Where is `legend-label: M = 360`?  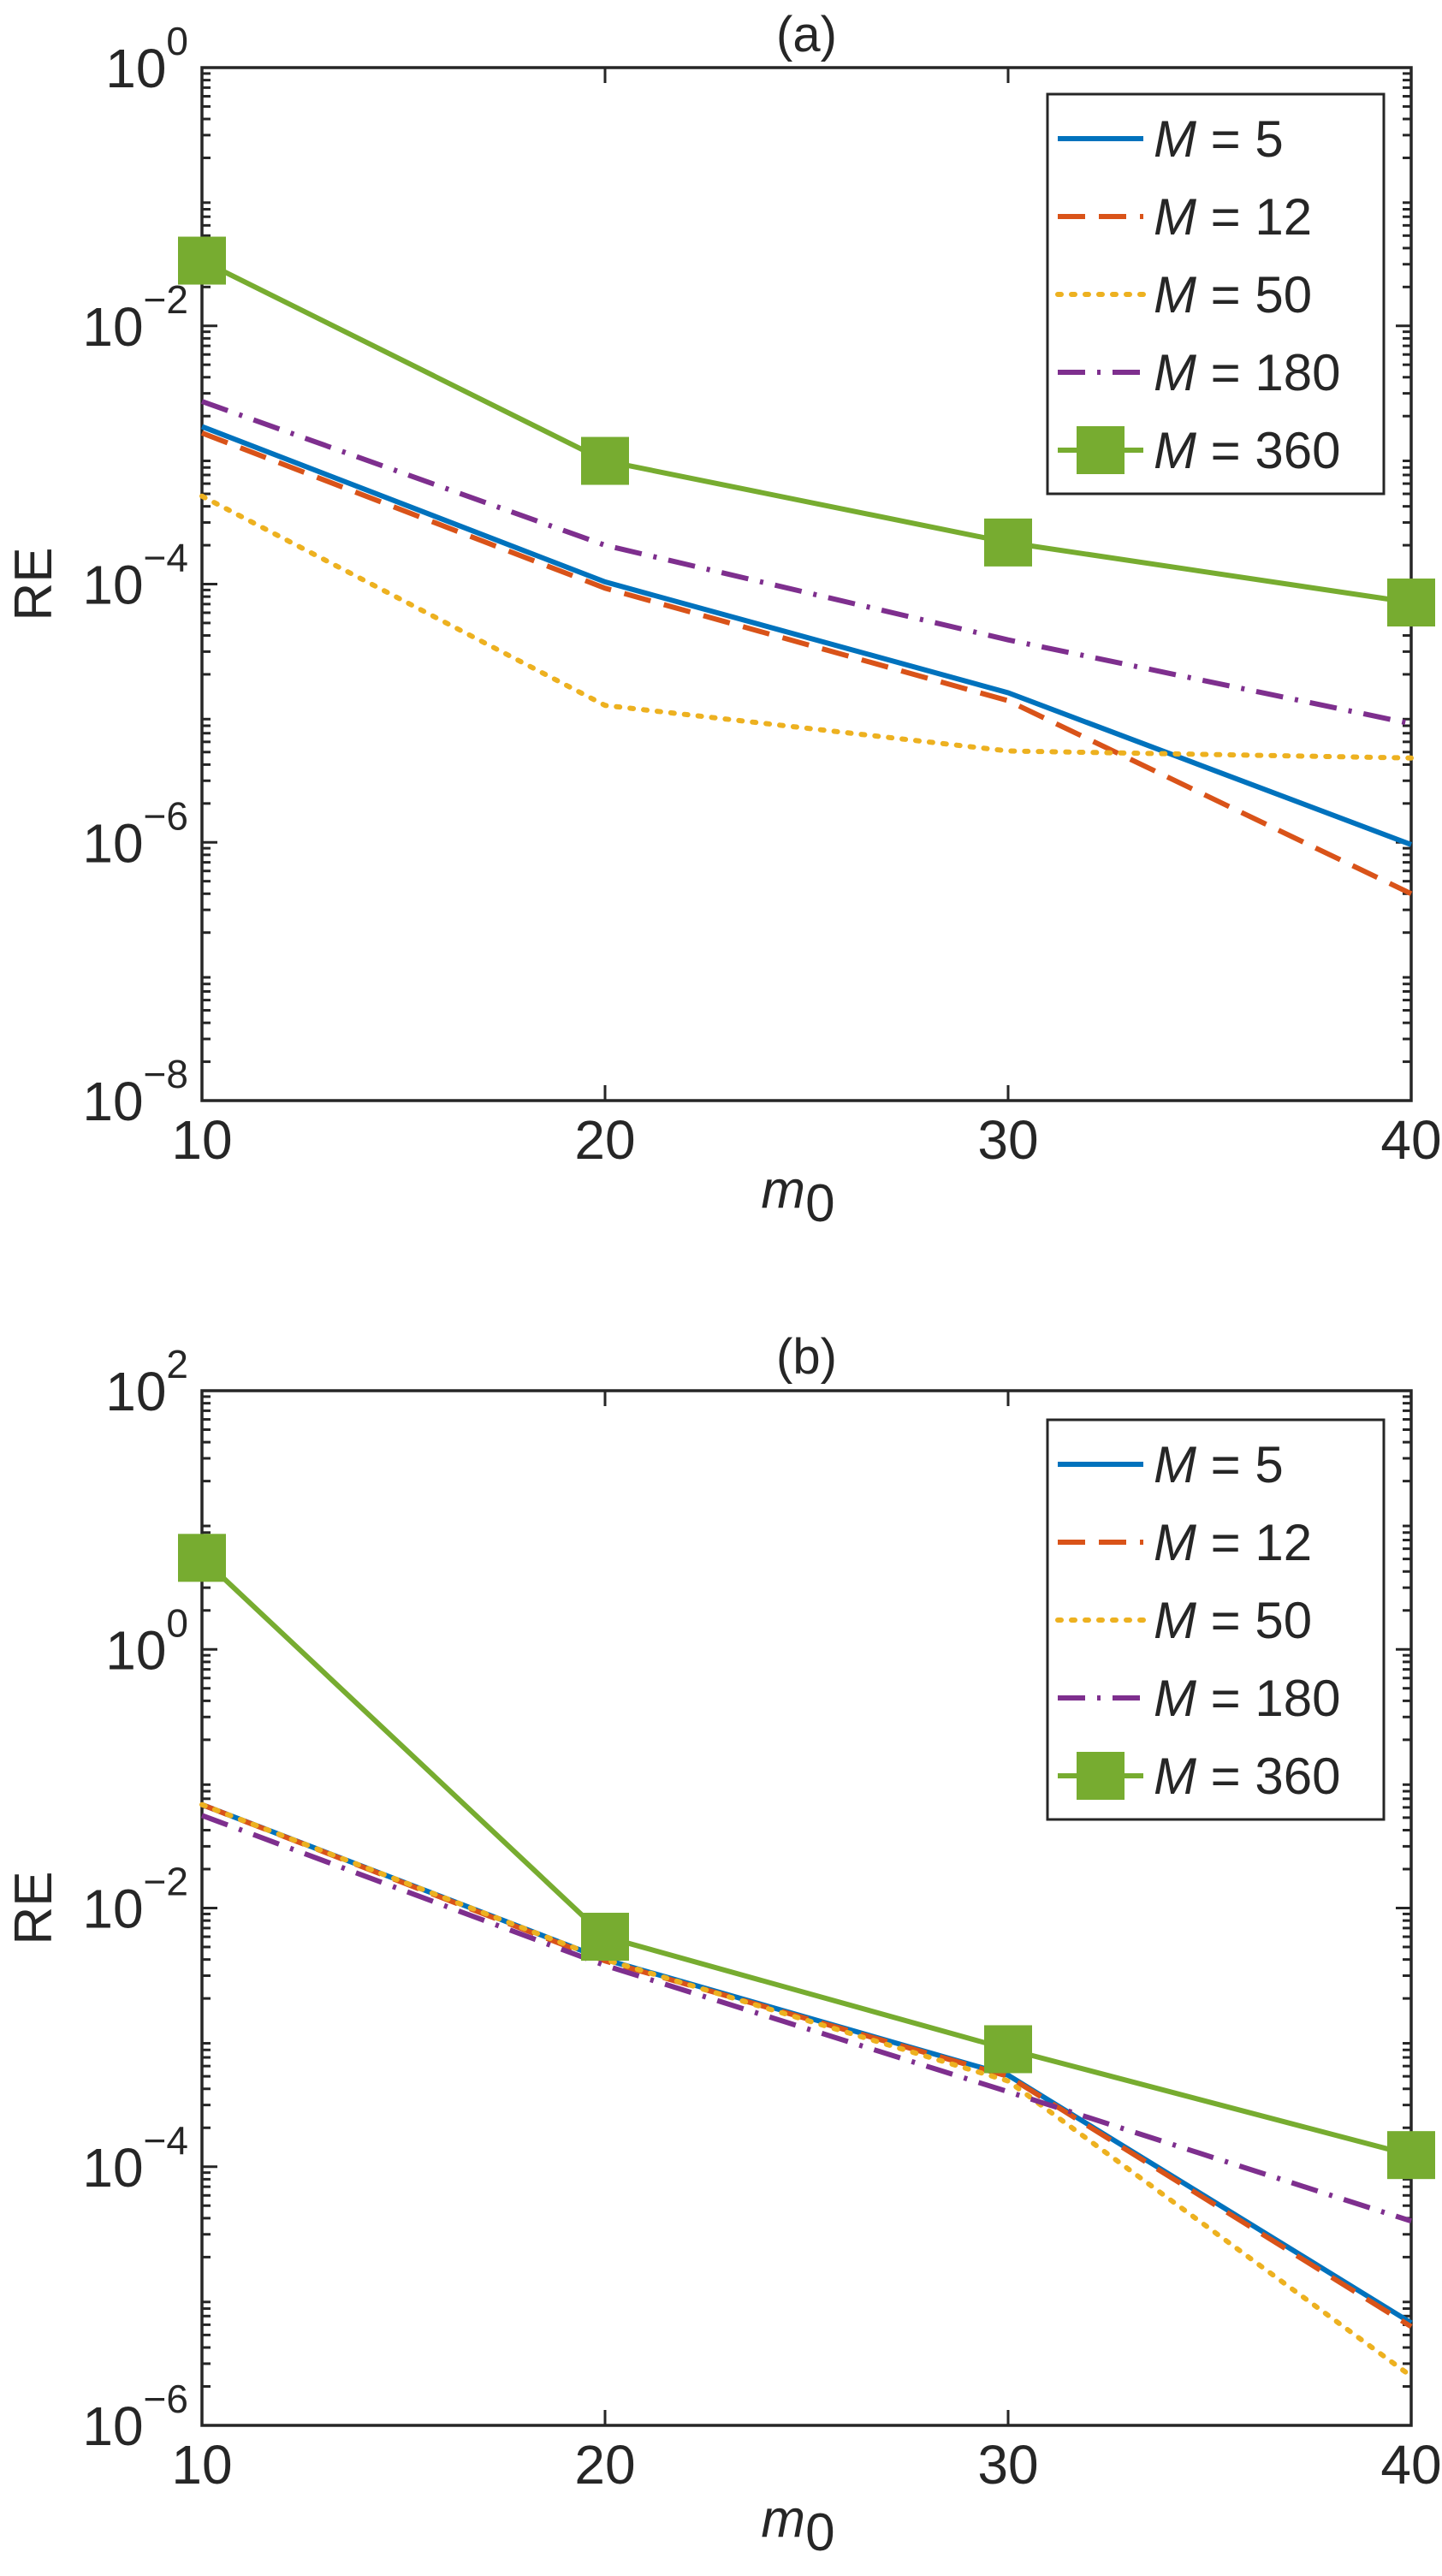 legend-label: M = 360 is located at coordinates (1247, 1776).